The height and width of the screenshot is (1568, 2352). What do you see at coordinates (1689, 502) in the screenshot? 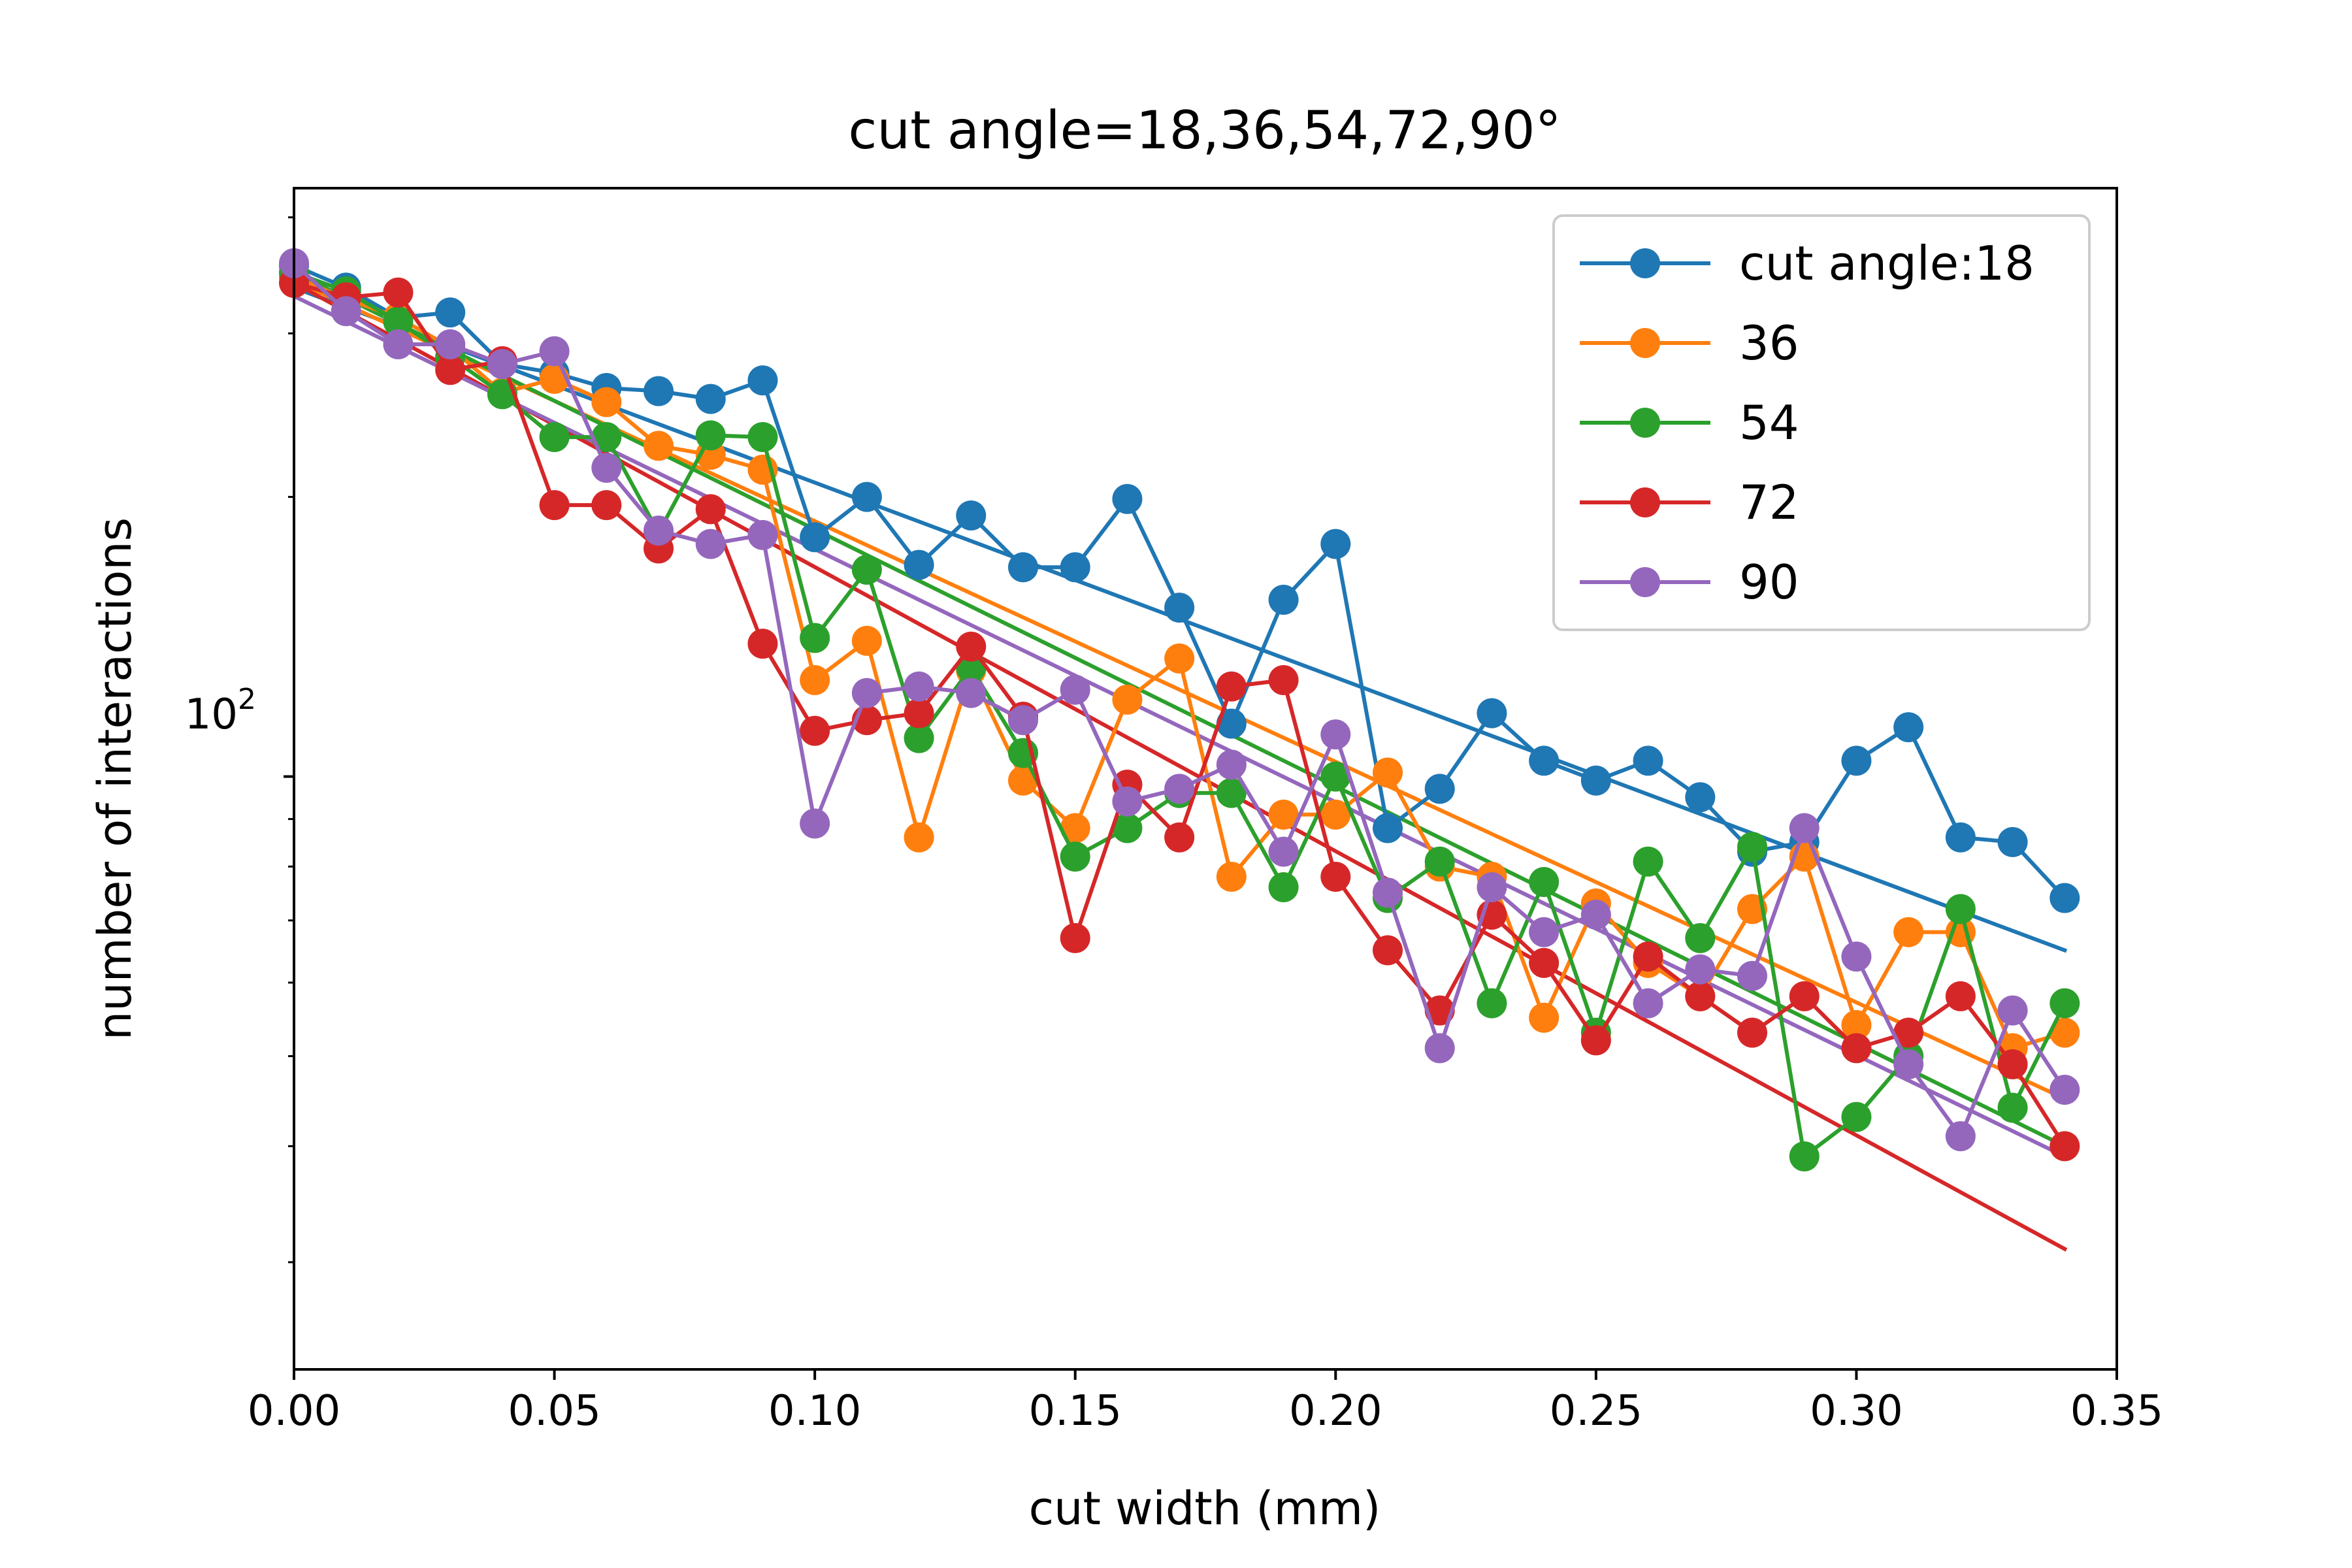
I see `legend-item: 72` at bounding box center [1689, 502].